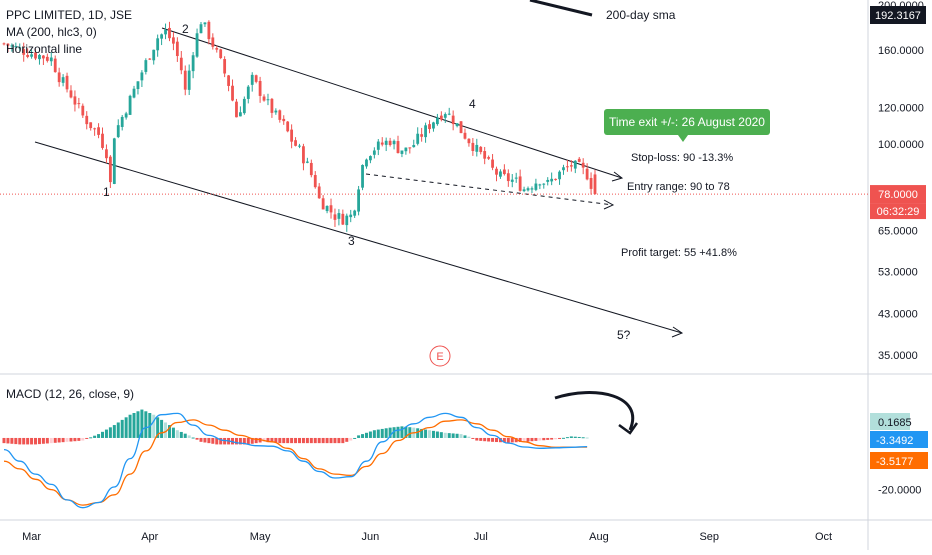 Image resolution: width=932 pixels, height=555 pixels. I want to click on wave-label-5: 5?, so click(624, 335).